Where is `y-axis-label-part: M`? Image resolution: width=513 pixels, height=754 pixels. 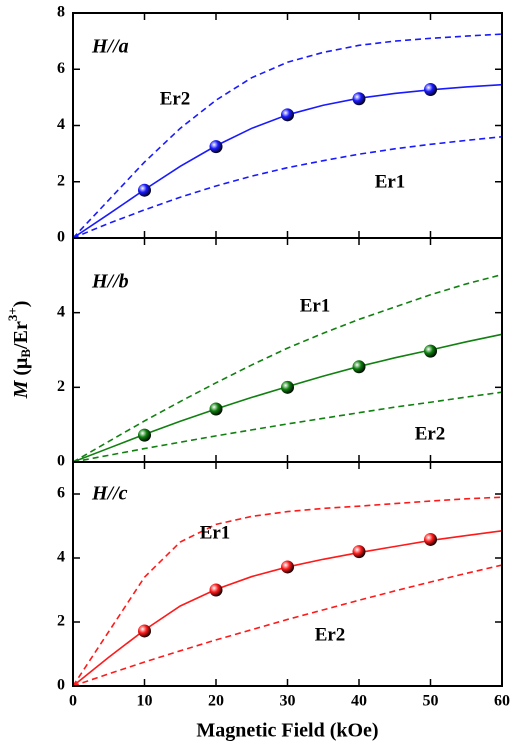
y-axis-label-part: M is located at coordinates (21, 389).